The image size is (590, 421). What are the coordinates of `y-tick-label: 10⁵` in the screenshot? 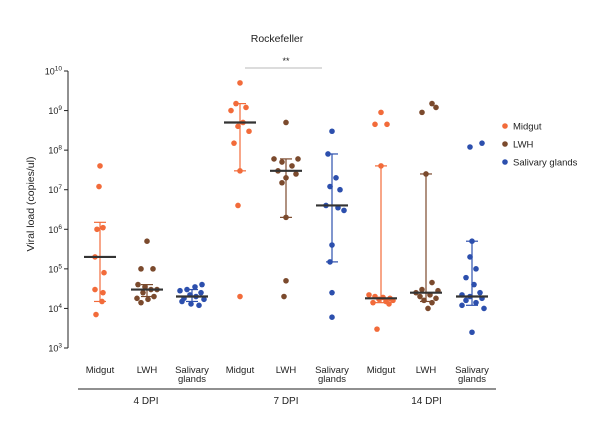 It's located at (55, 268).